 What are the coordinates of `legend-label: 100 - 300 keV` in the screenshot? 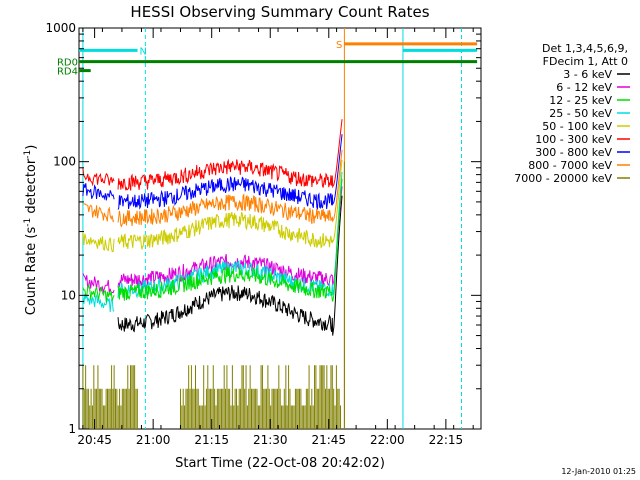 It's located at (573, 139).